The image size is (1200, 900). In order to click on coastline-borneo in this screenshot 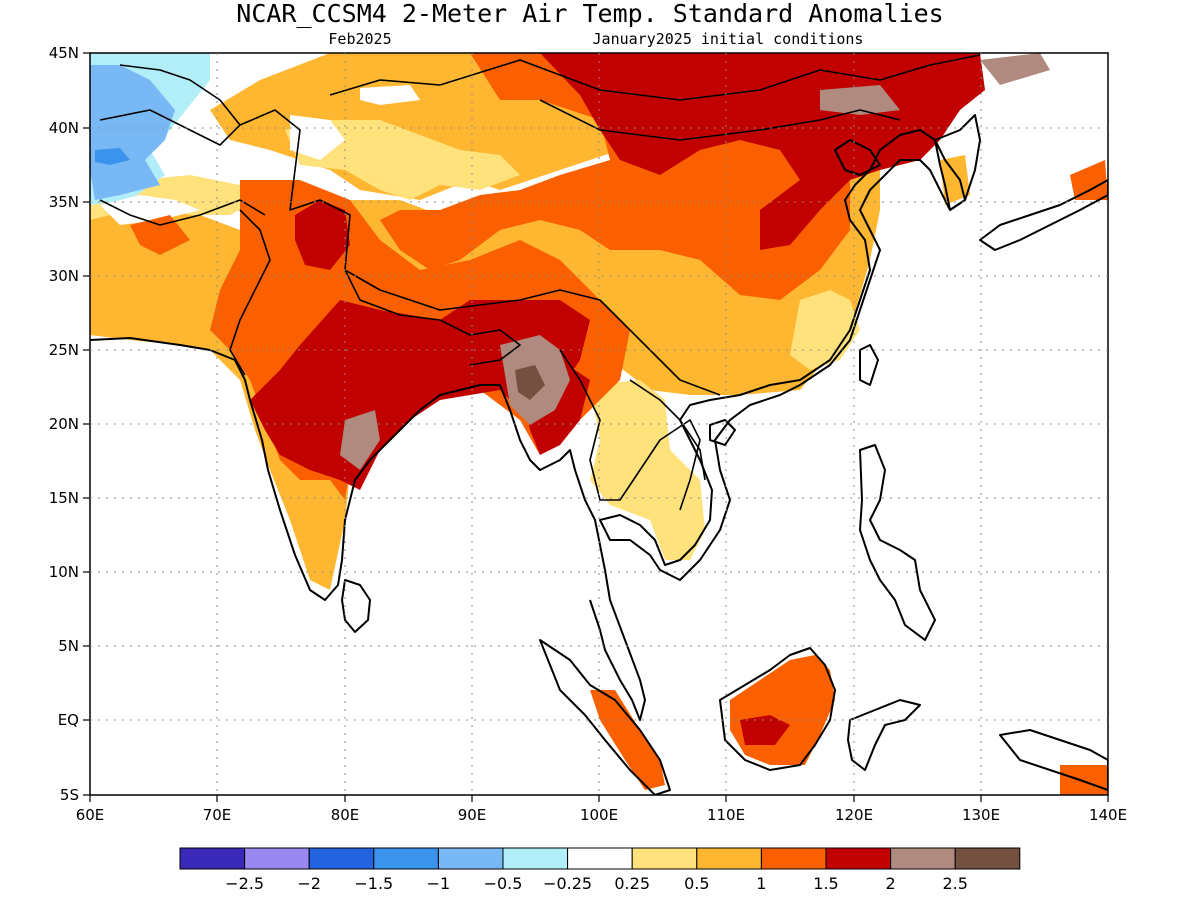, I will do `click(777, 709)`.